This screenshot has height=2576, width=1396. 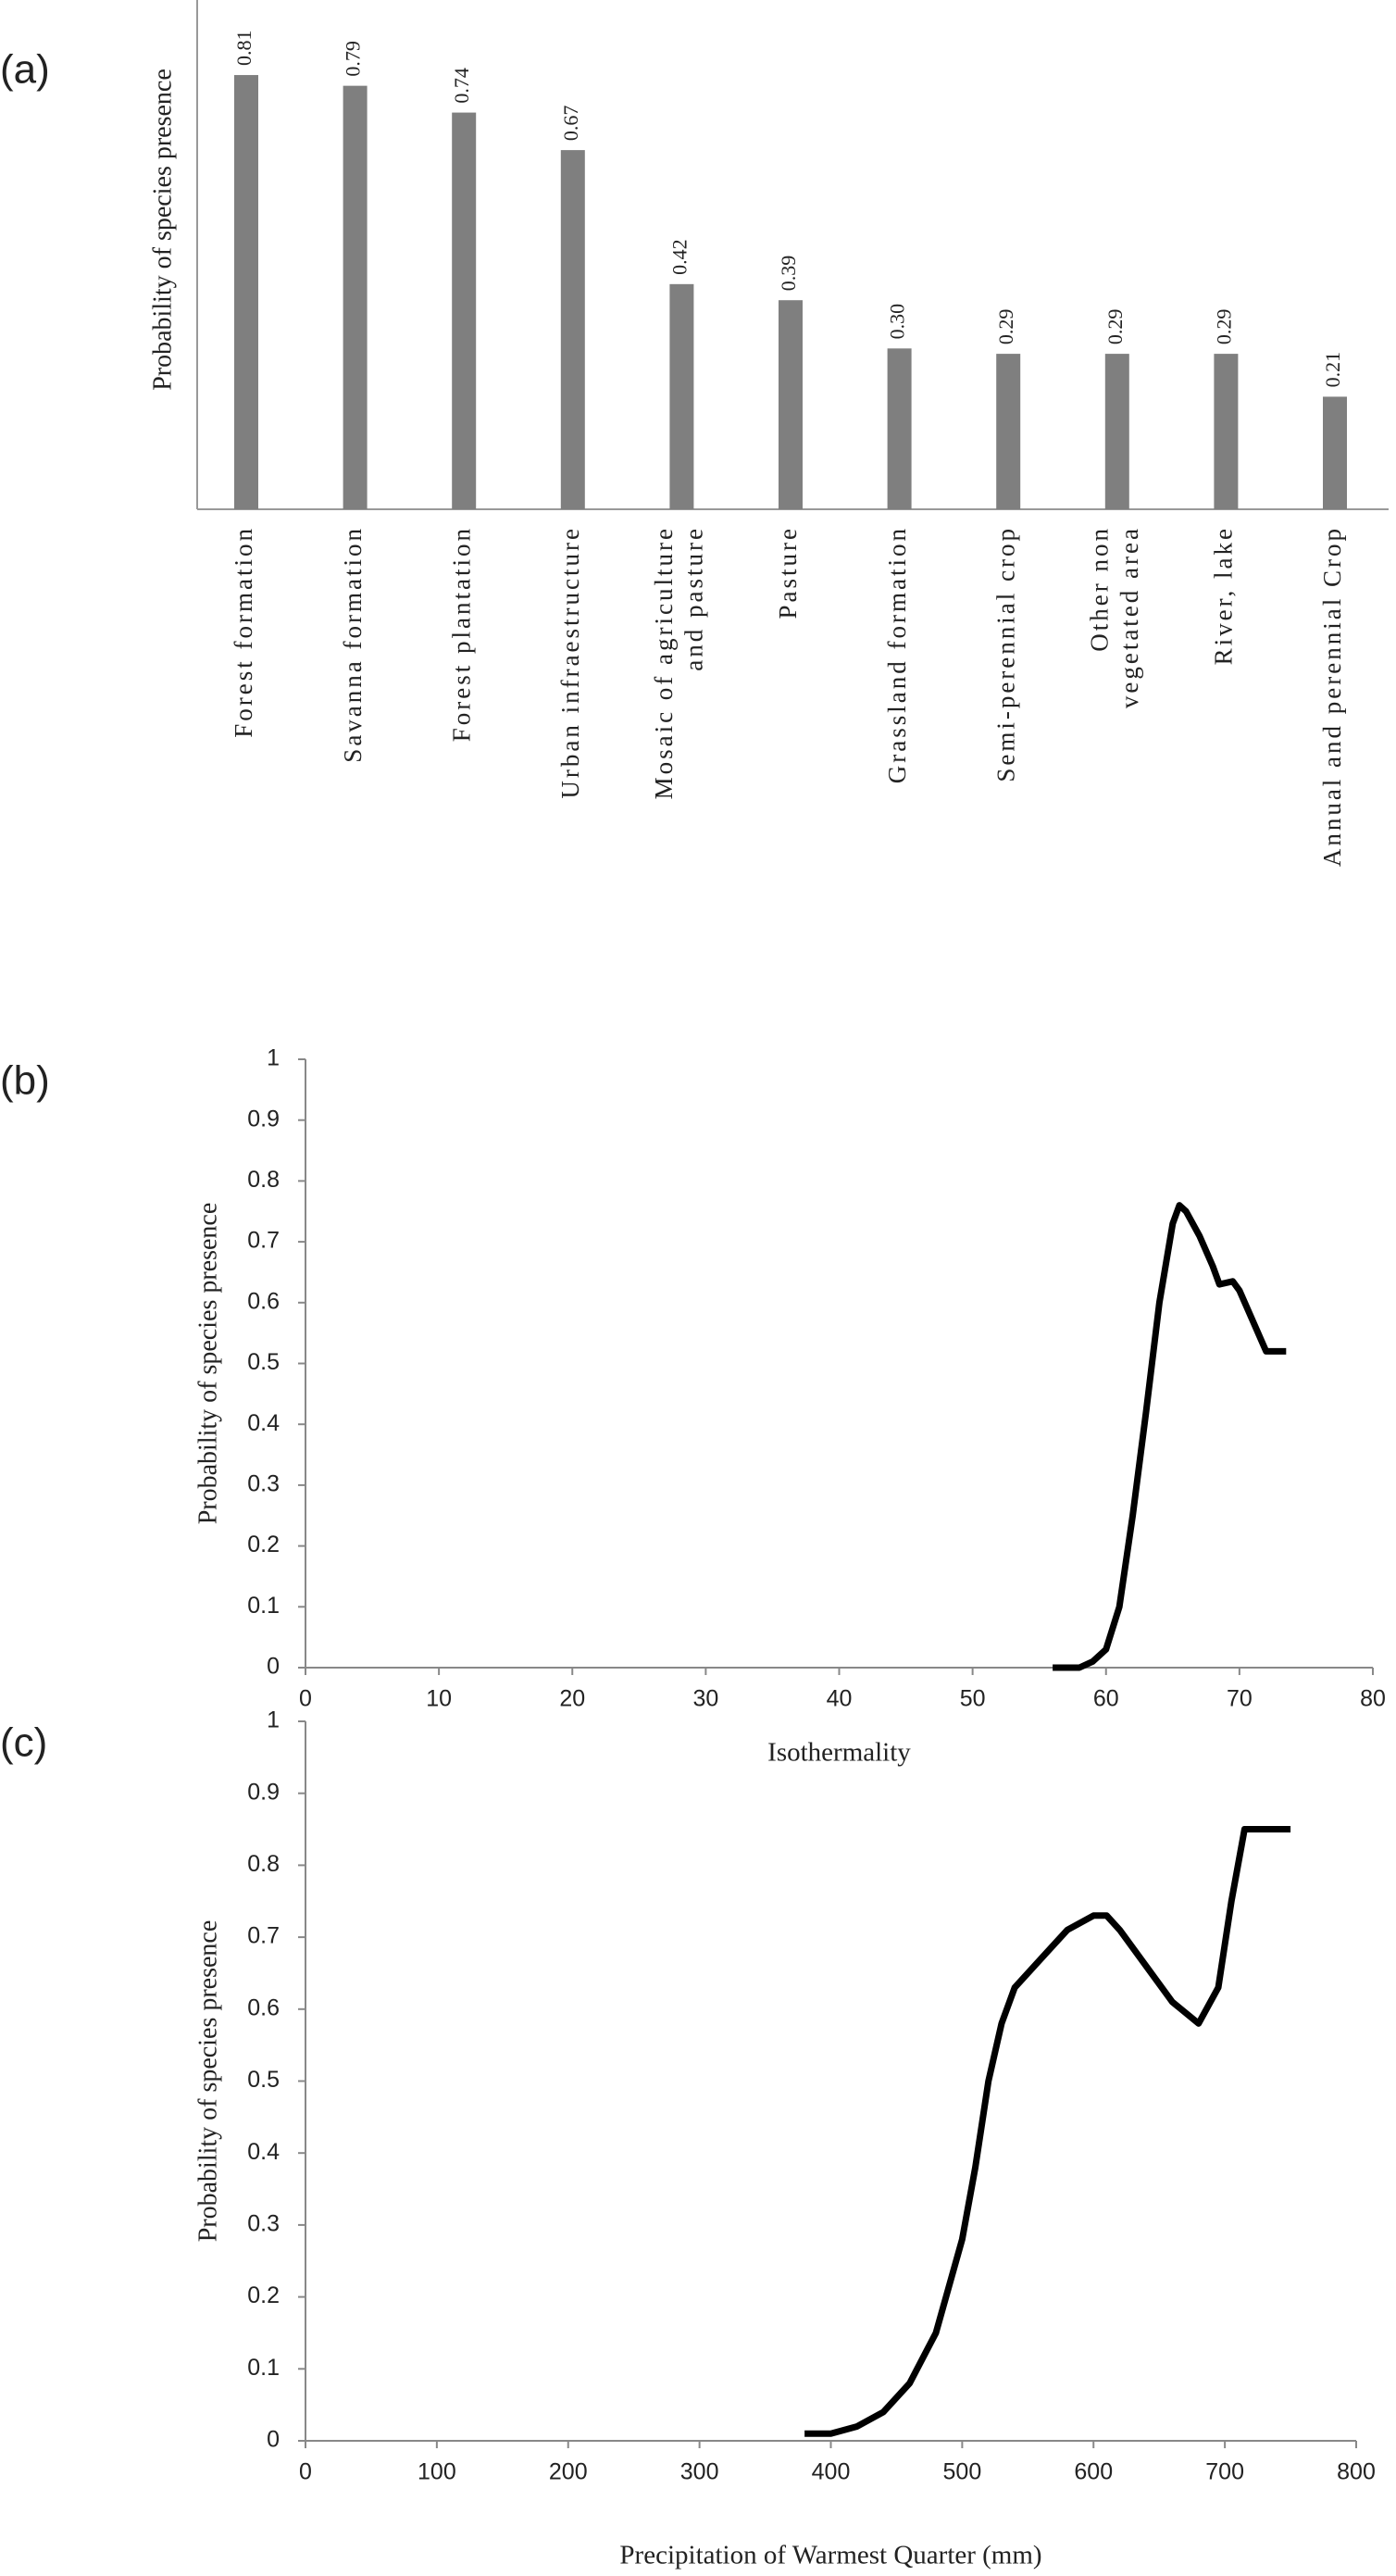 I want to click on x-tick-label: 40, so click(x=840, y=1699).